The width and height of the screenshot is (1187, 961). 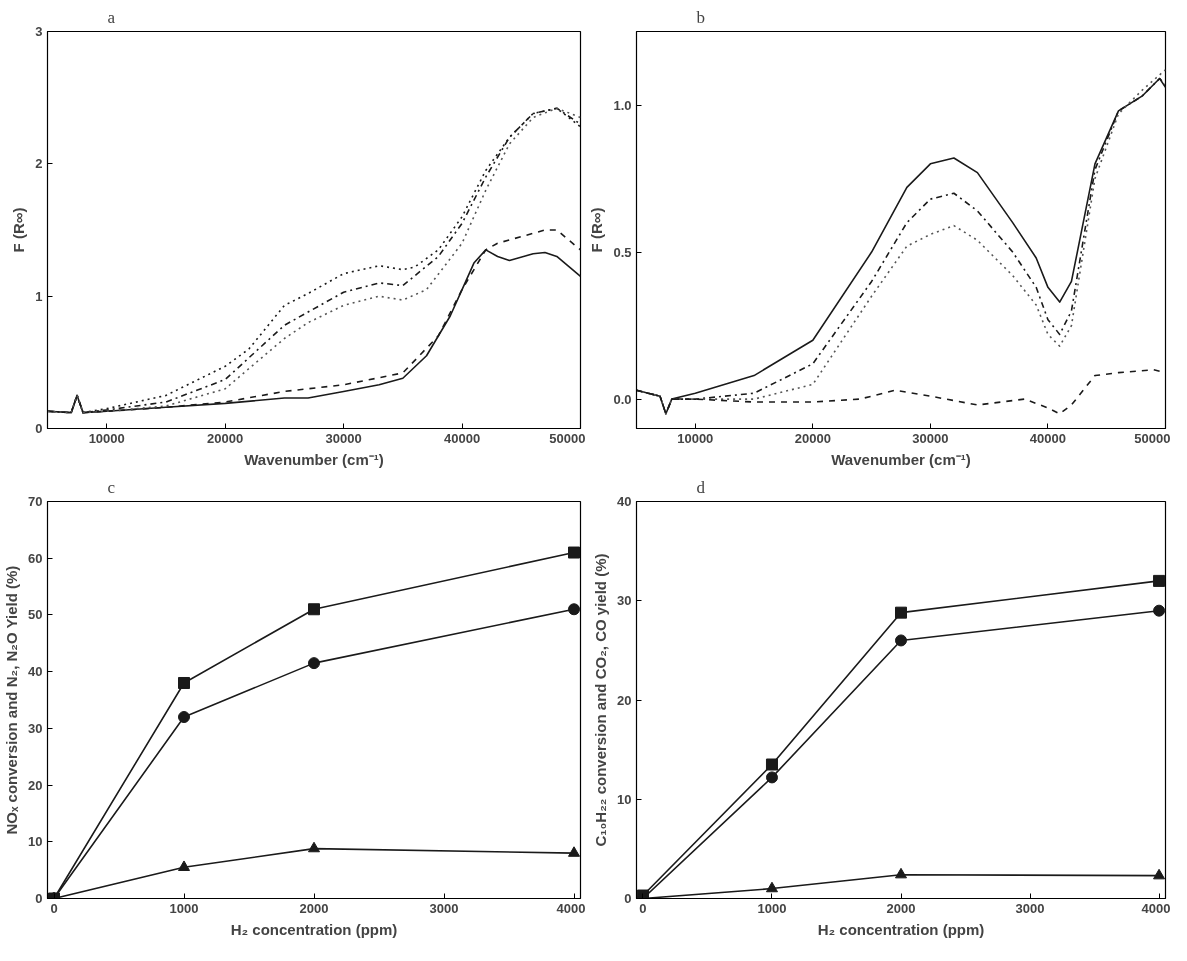 I want to click on y-axis-title: C₁₀H₂₂ conversion and CO₂, CO yield (%), so click(x=601, y=700).